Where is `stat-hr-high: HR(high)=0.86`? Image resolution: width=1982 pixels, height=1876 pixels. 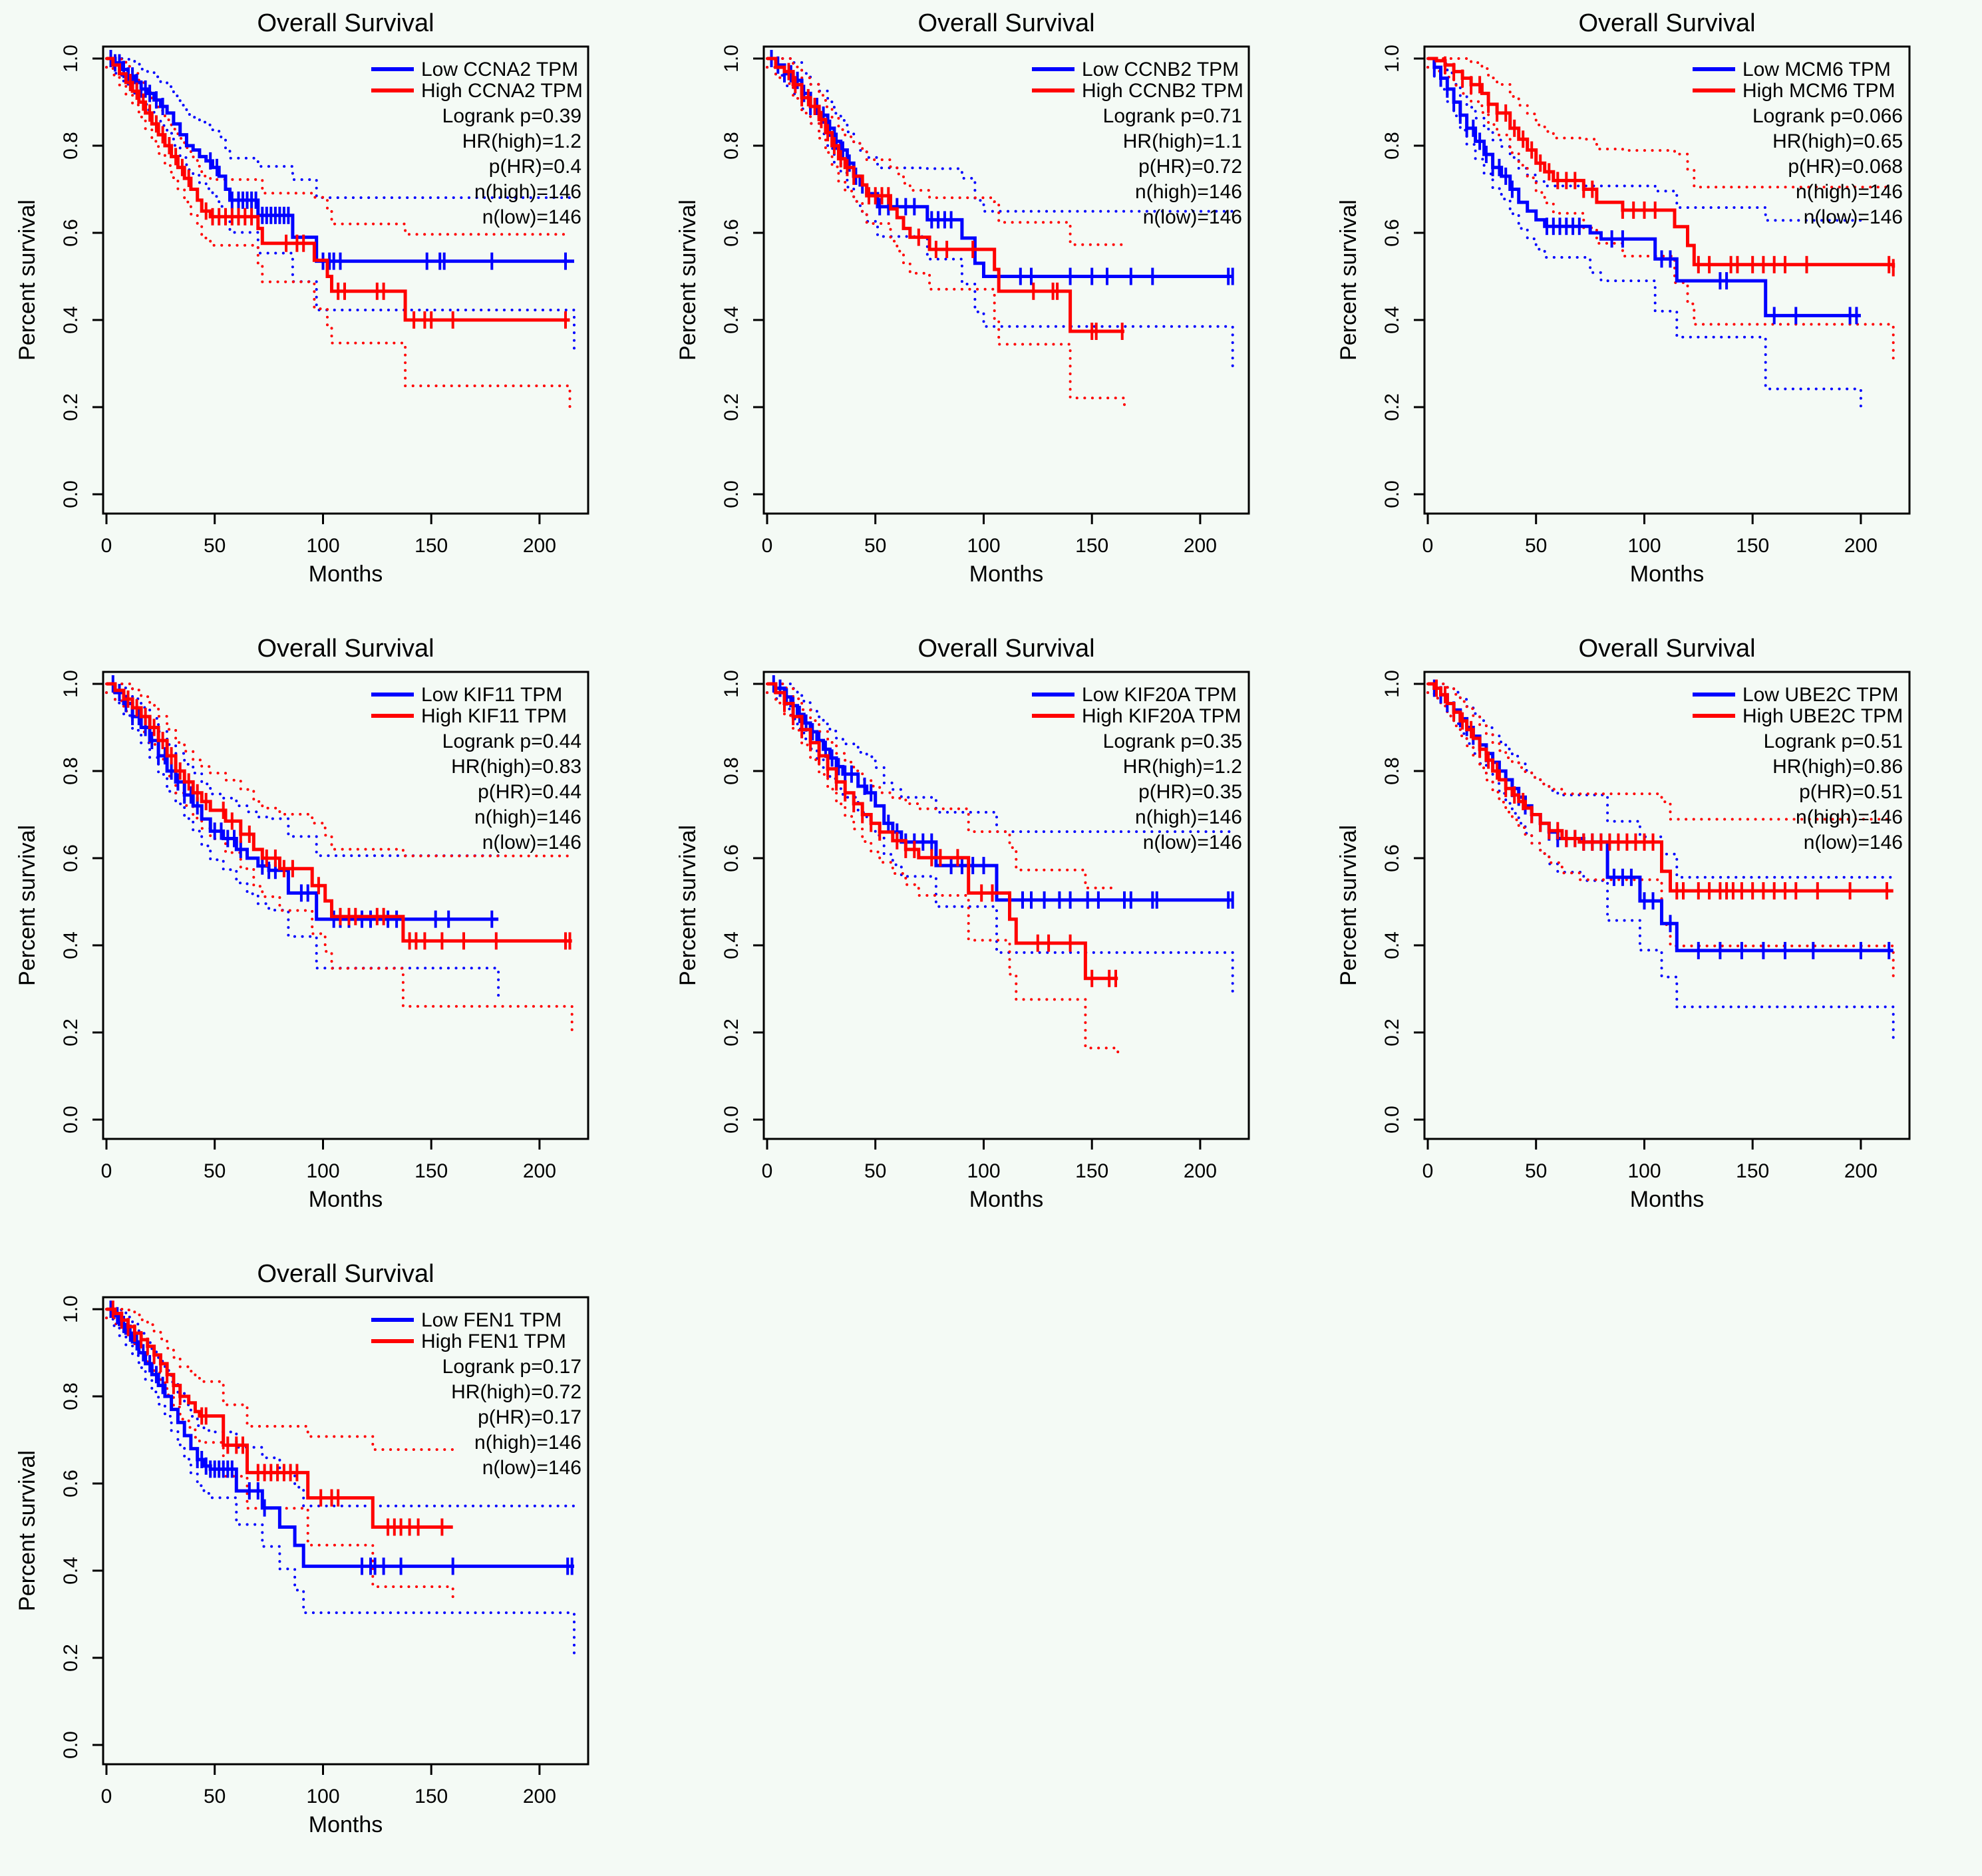
stat-hr-high: HR(high)=0.86 is located at coordinates (1838, 767).